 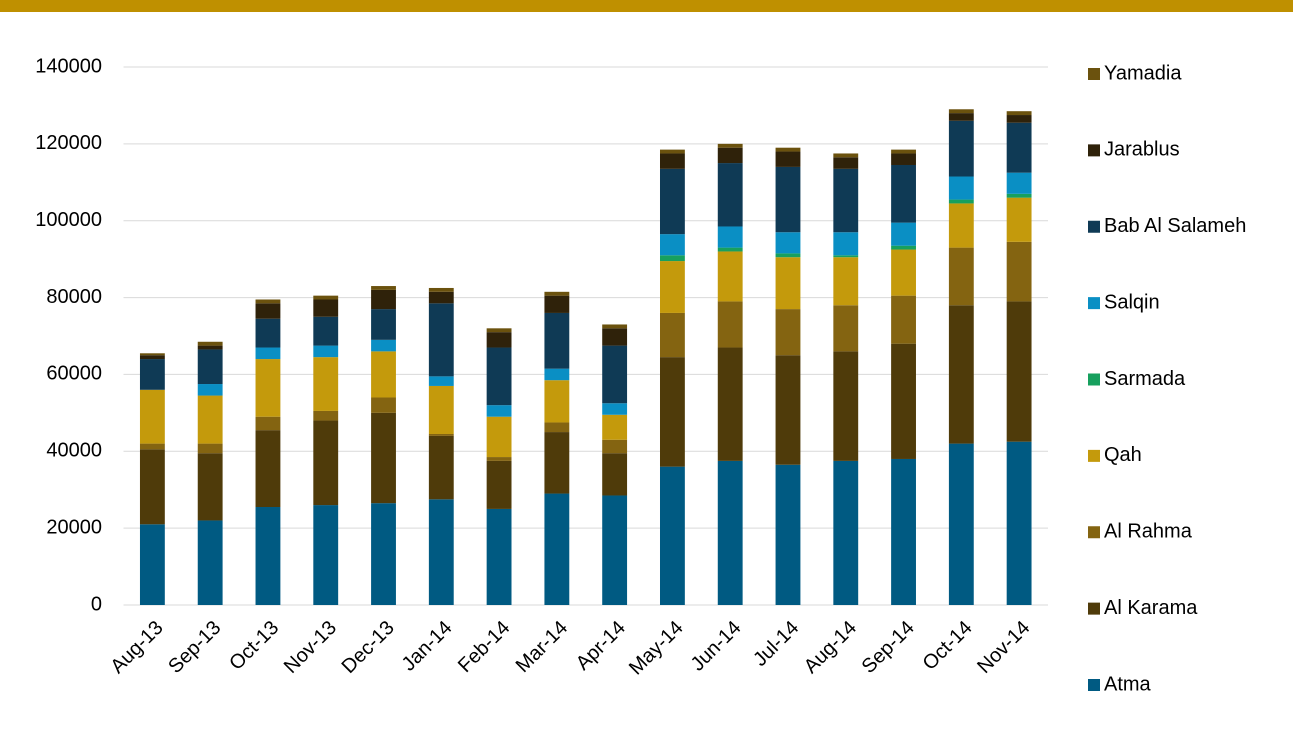 What do you see at coordinates (74, 374) in the screenshot?
I see `y-tick-label: 60000` at bounding box center [74, 374].